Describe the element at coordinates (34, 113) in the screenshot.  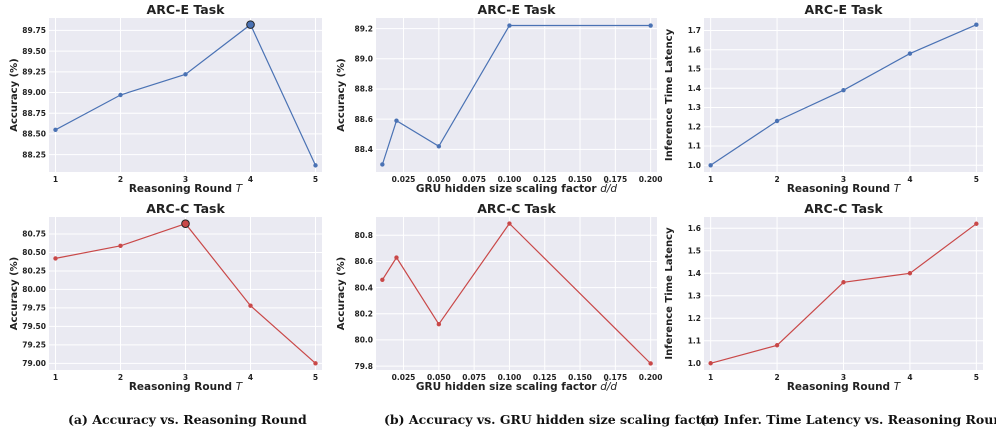
I see `y-tick-label: 88.75` at that location.